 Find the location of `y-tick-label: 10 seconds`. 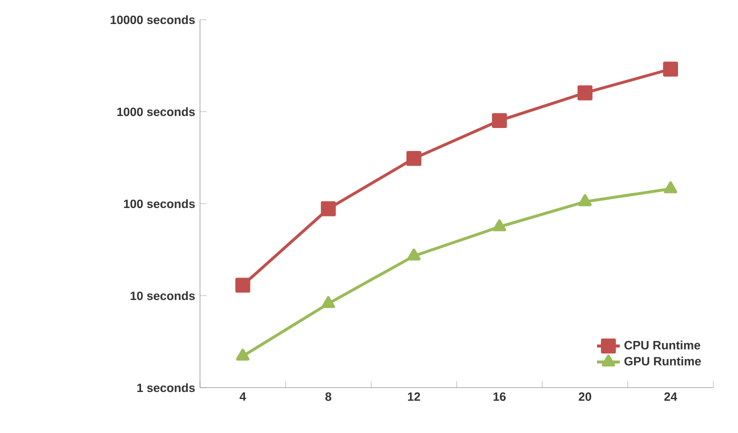

y-tick-label: 10 seconds is located at coordinates (162, 295).